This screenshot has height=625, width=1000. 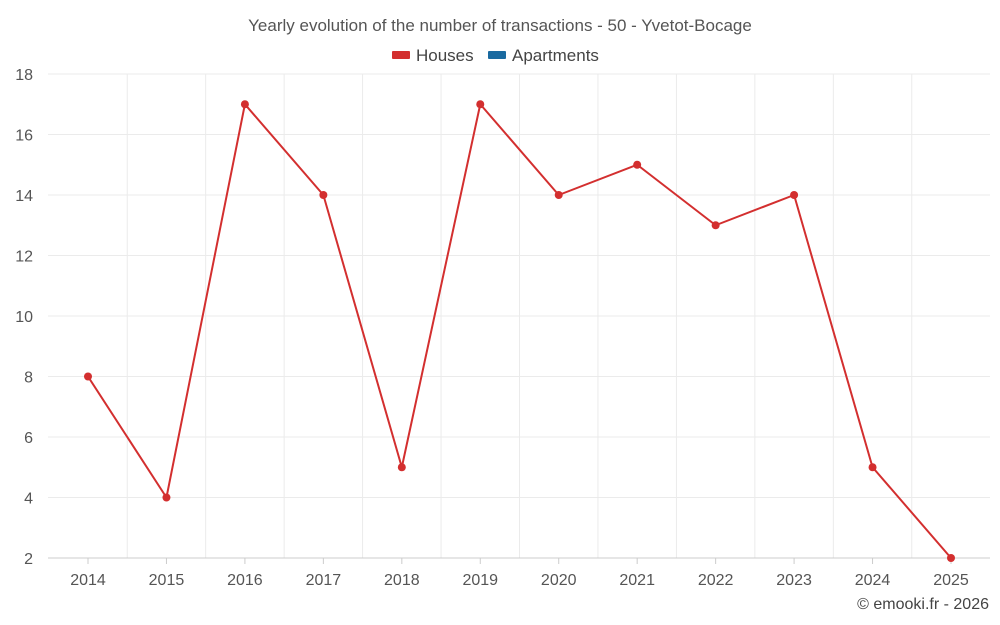 What do you see at coordinates (88, 580) in the screenshot?
I see `x-tick-label-2014: 2014` at bounding box center [88, 580].